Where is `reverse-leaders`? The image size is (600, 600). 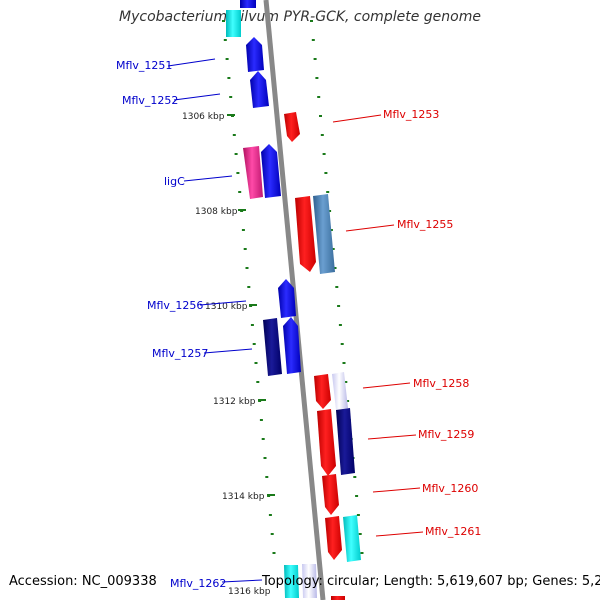
reverse-leaders is located at coordinates (378, 325).